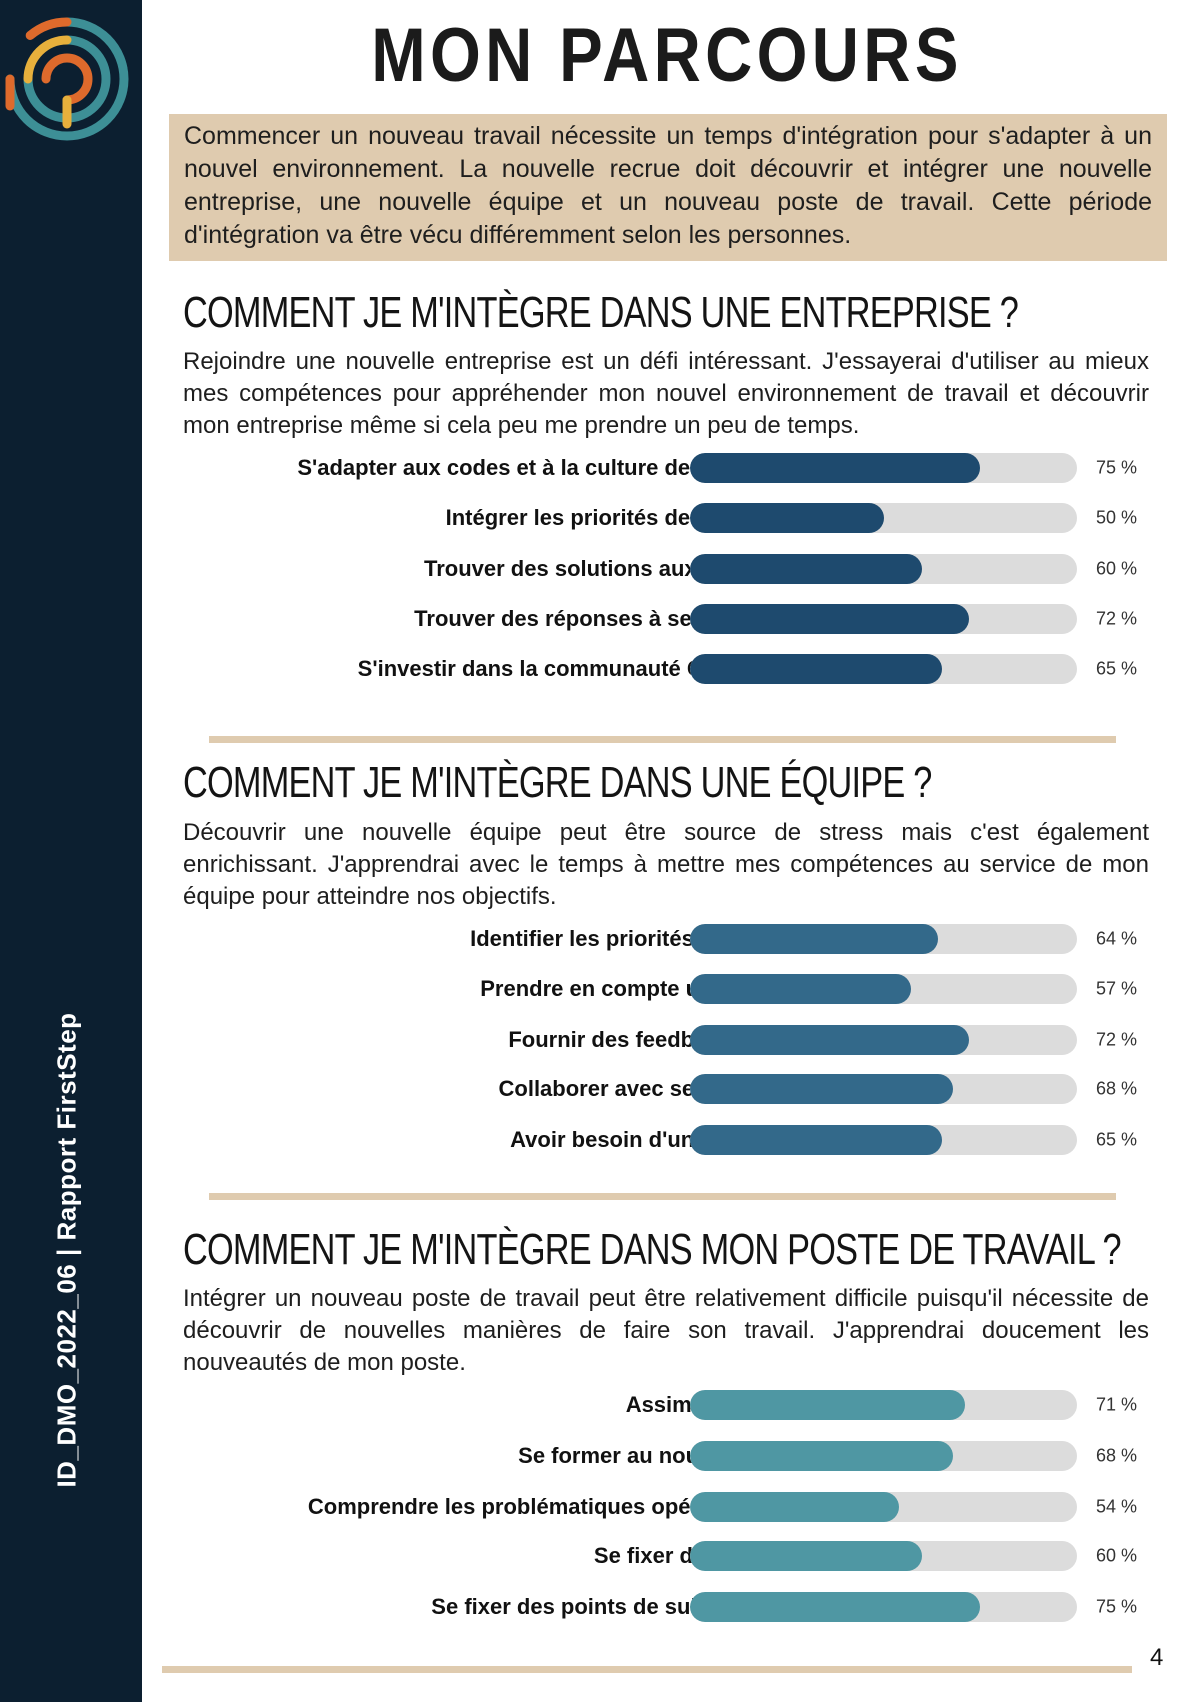 The image size is (1194, 1702). What do you see at coordinates (668, 1140) in the screenshot?
I see `bar-row: Avoir besoin d'un·e mentor·e 65 %` at bounding box center [668, 1140].